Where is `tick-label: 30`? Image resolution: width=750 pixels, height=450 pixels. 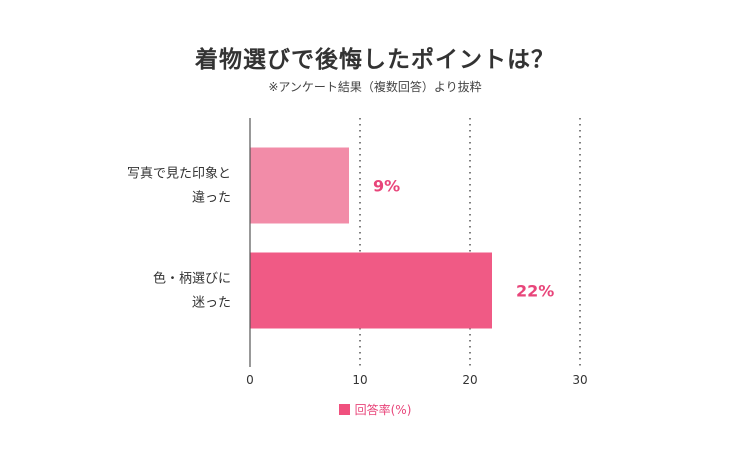
tick-label: 30 is located at coordinates (579, 380).